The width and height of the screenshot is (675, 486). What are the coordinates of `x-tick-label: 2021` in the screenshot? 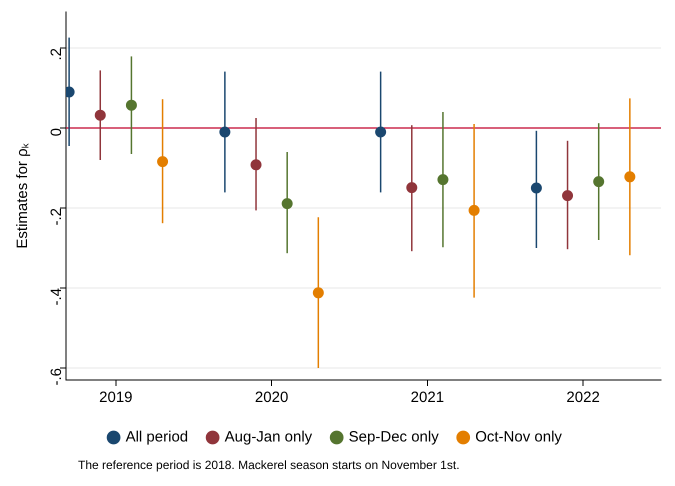 It's located at (427, 397).